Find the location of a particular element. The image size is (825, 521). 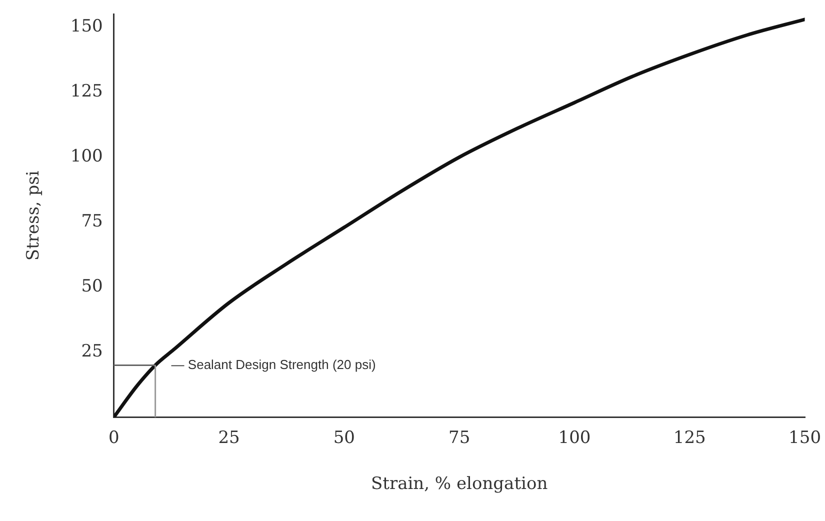

x-tick-label: 150 is located at coordinates (805, 438).